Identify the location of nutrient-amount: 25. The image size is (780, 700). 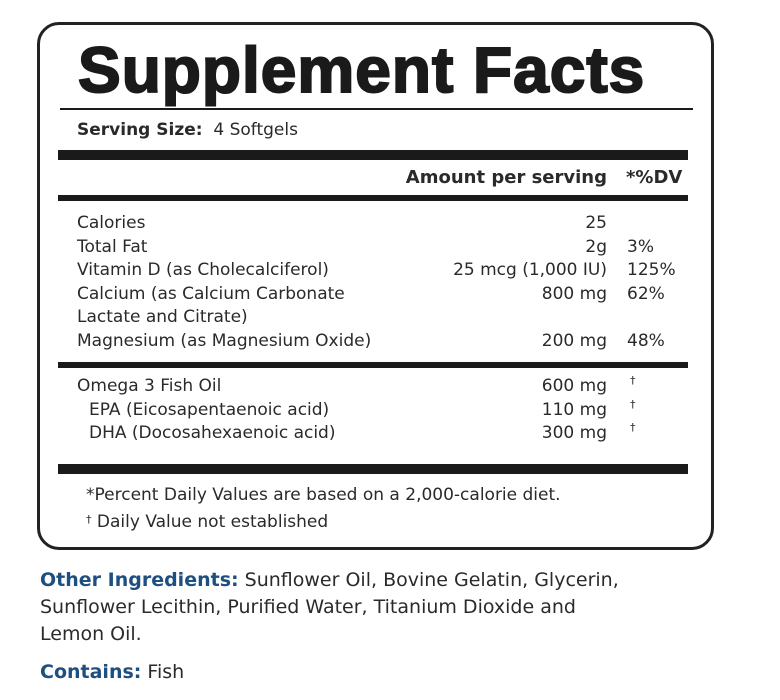
(596, 223).